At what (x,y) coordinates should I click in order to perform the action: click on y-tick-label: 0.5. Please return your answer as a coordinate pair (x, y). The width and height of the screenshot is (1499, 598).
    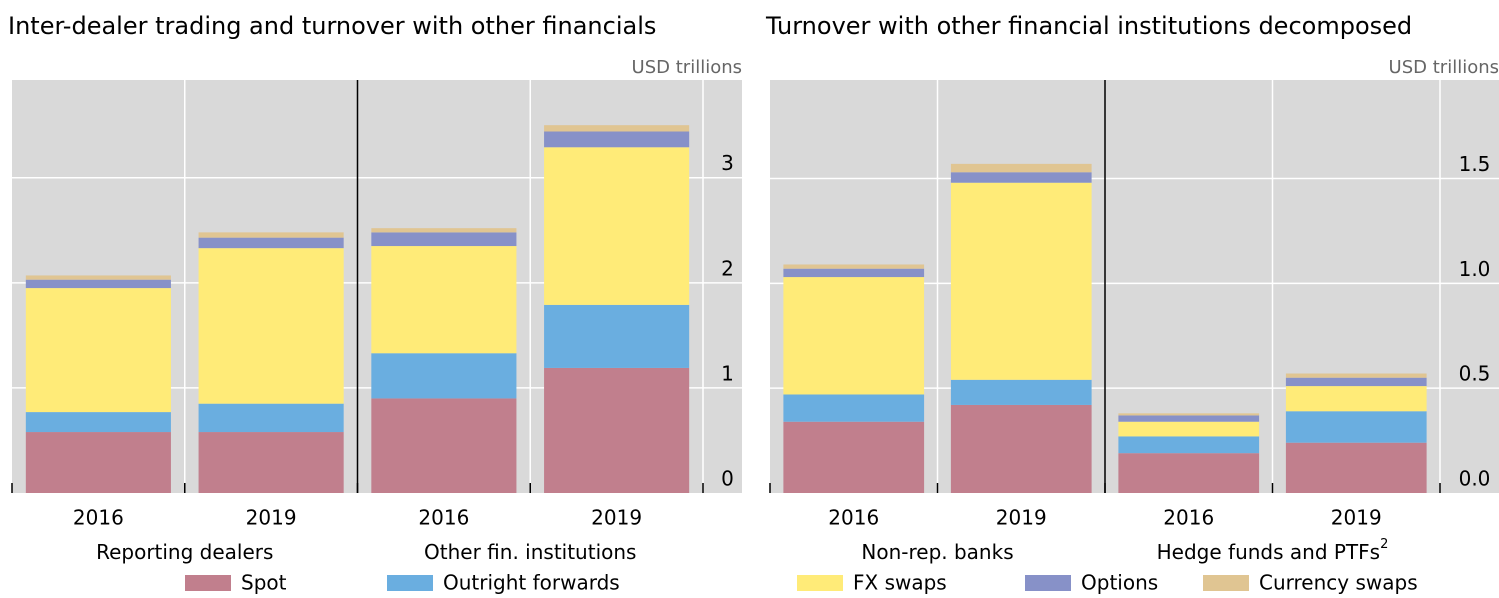
    Looking at the image, I should click on (1475, 374).